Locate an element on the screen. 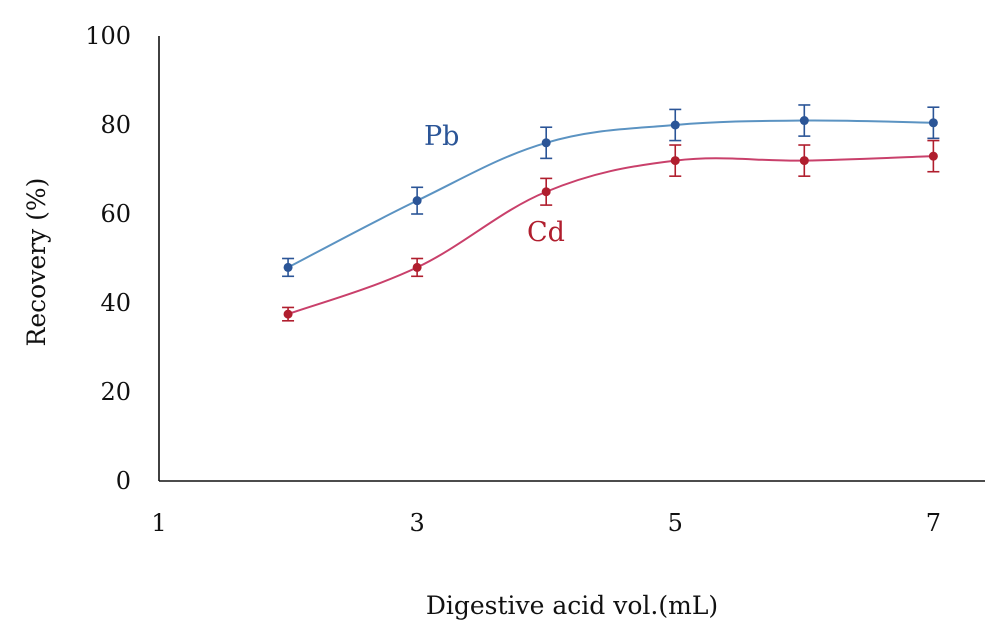  y-tick-label: 80 is located at coordinates (115, 125).